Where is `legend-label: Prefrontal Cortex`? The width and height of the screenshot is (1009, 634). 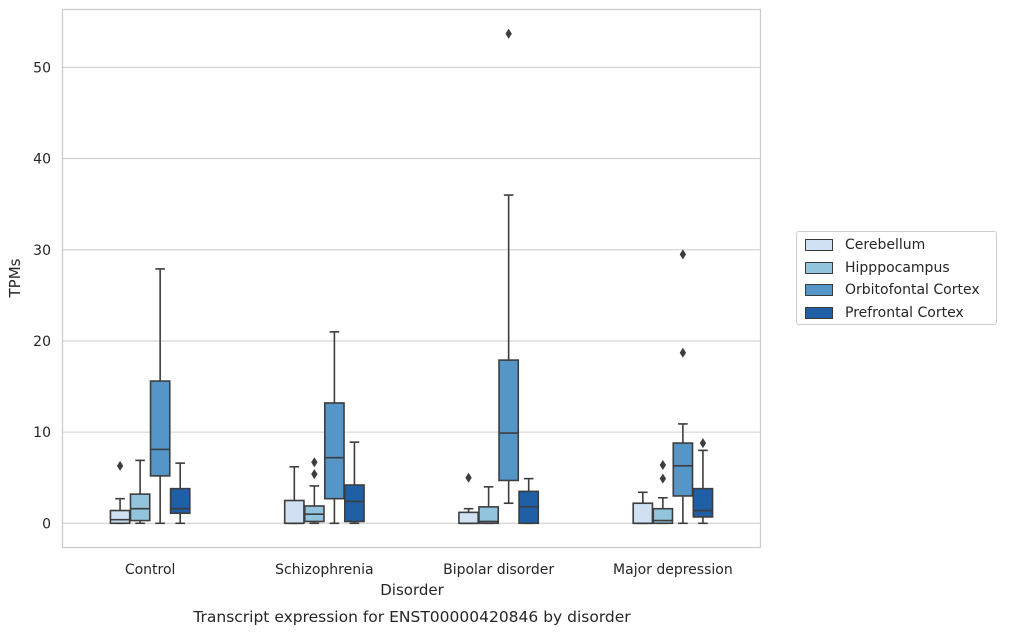
legend-label: Prefrontal Cortex is located at coordinates (904, 312).